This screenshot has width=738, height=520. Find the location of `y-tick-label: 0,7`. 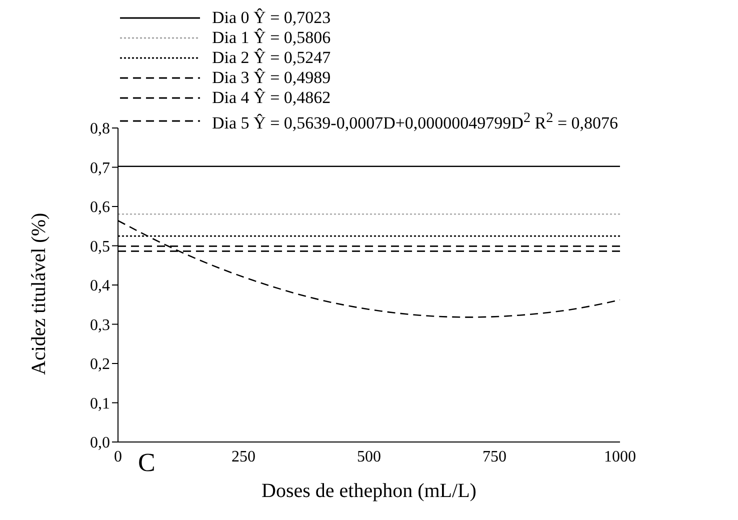

y-tick-label: 0,7 is located at coordinates (100, 168).